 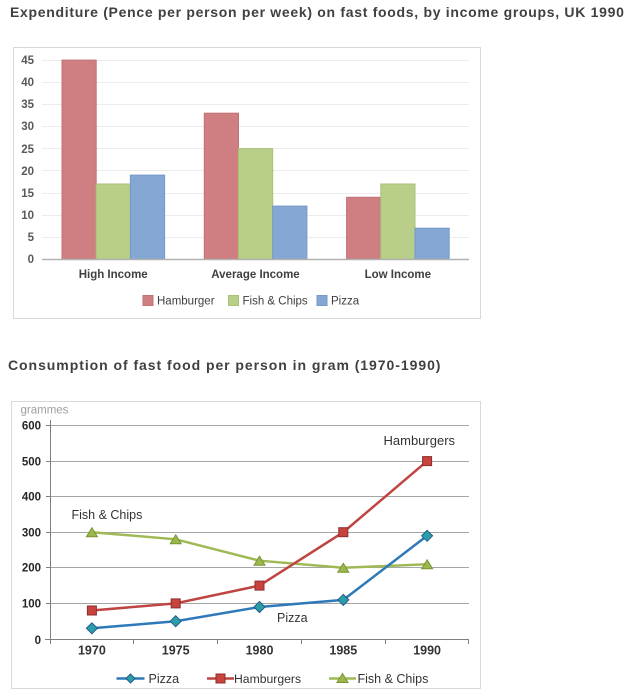 I want to click on svg-text: 600, so click(x=31, y=427).